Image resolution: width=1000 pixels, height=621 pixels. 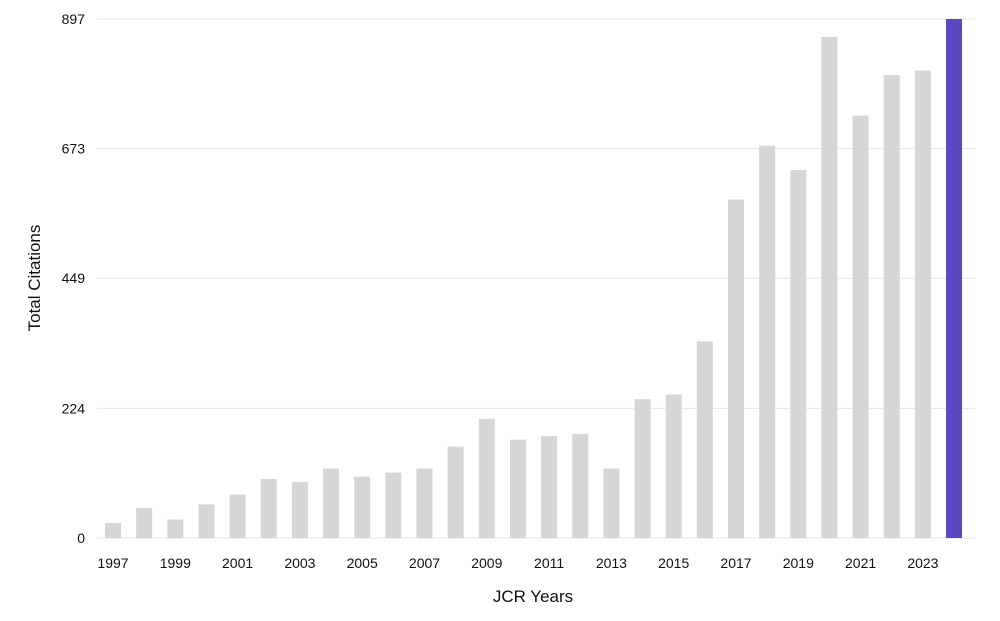 I want to click on bar-1999, so click(x=175, y=528).